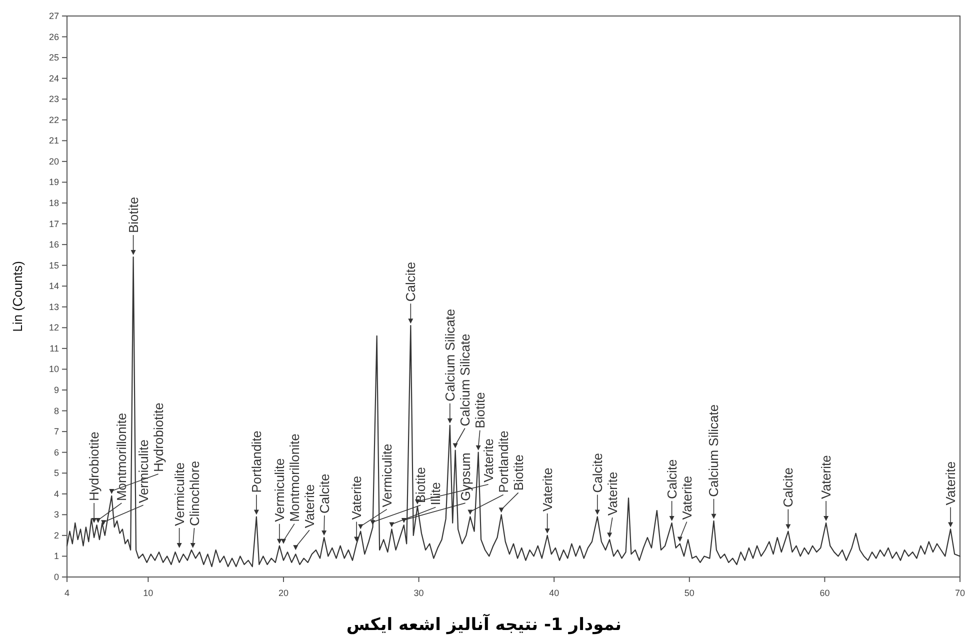 This screenshot has height=643, width=968. What do you see at coordinates (554, 593) in the screenshot?
I see `x-tick-label: 40` at bounding box center [554, 593].